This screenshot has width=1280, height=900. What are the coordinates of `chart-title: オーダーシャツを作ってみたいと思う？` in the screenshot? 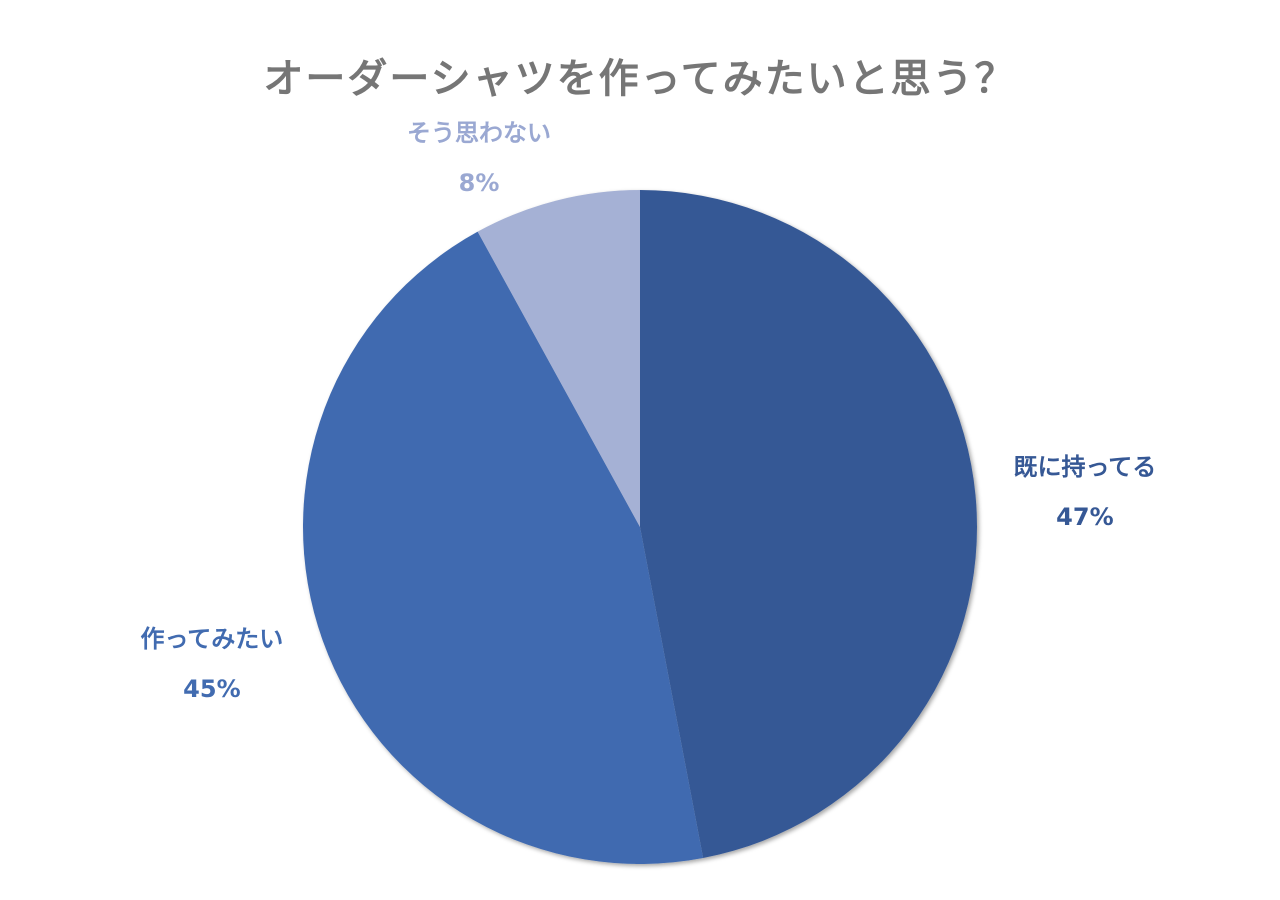 It's located at (640, 79).